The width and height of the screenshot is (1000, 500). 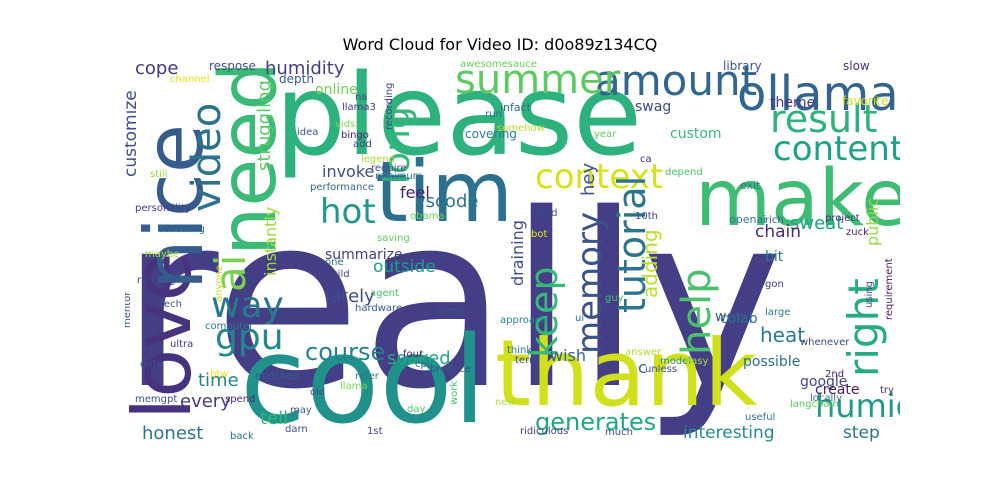 I want to click on word-cloud-word: may, so click(x=301, y=410).